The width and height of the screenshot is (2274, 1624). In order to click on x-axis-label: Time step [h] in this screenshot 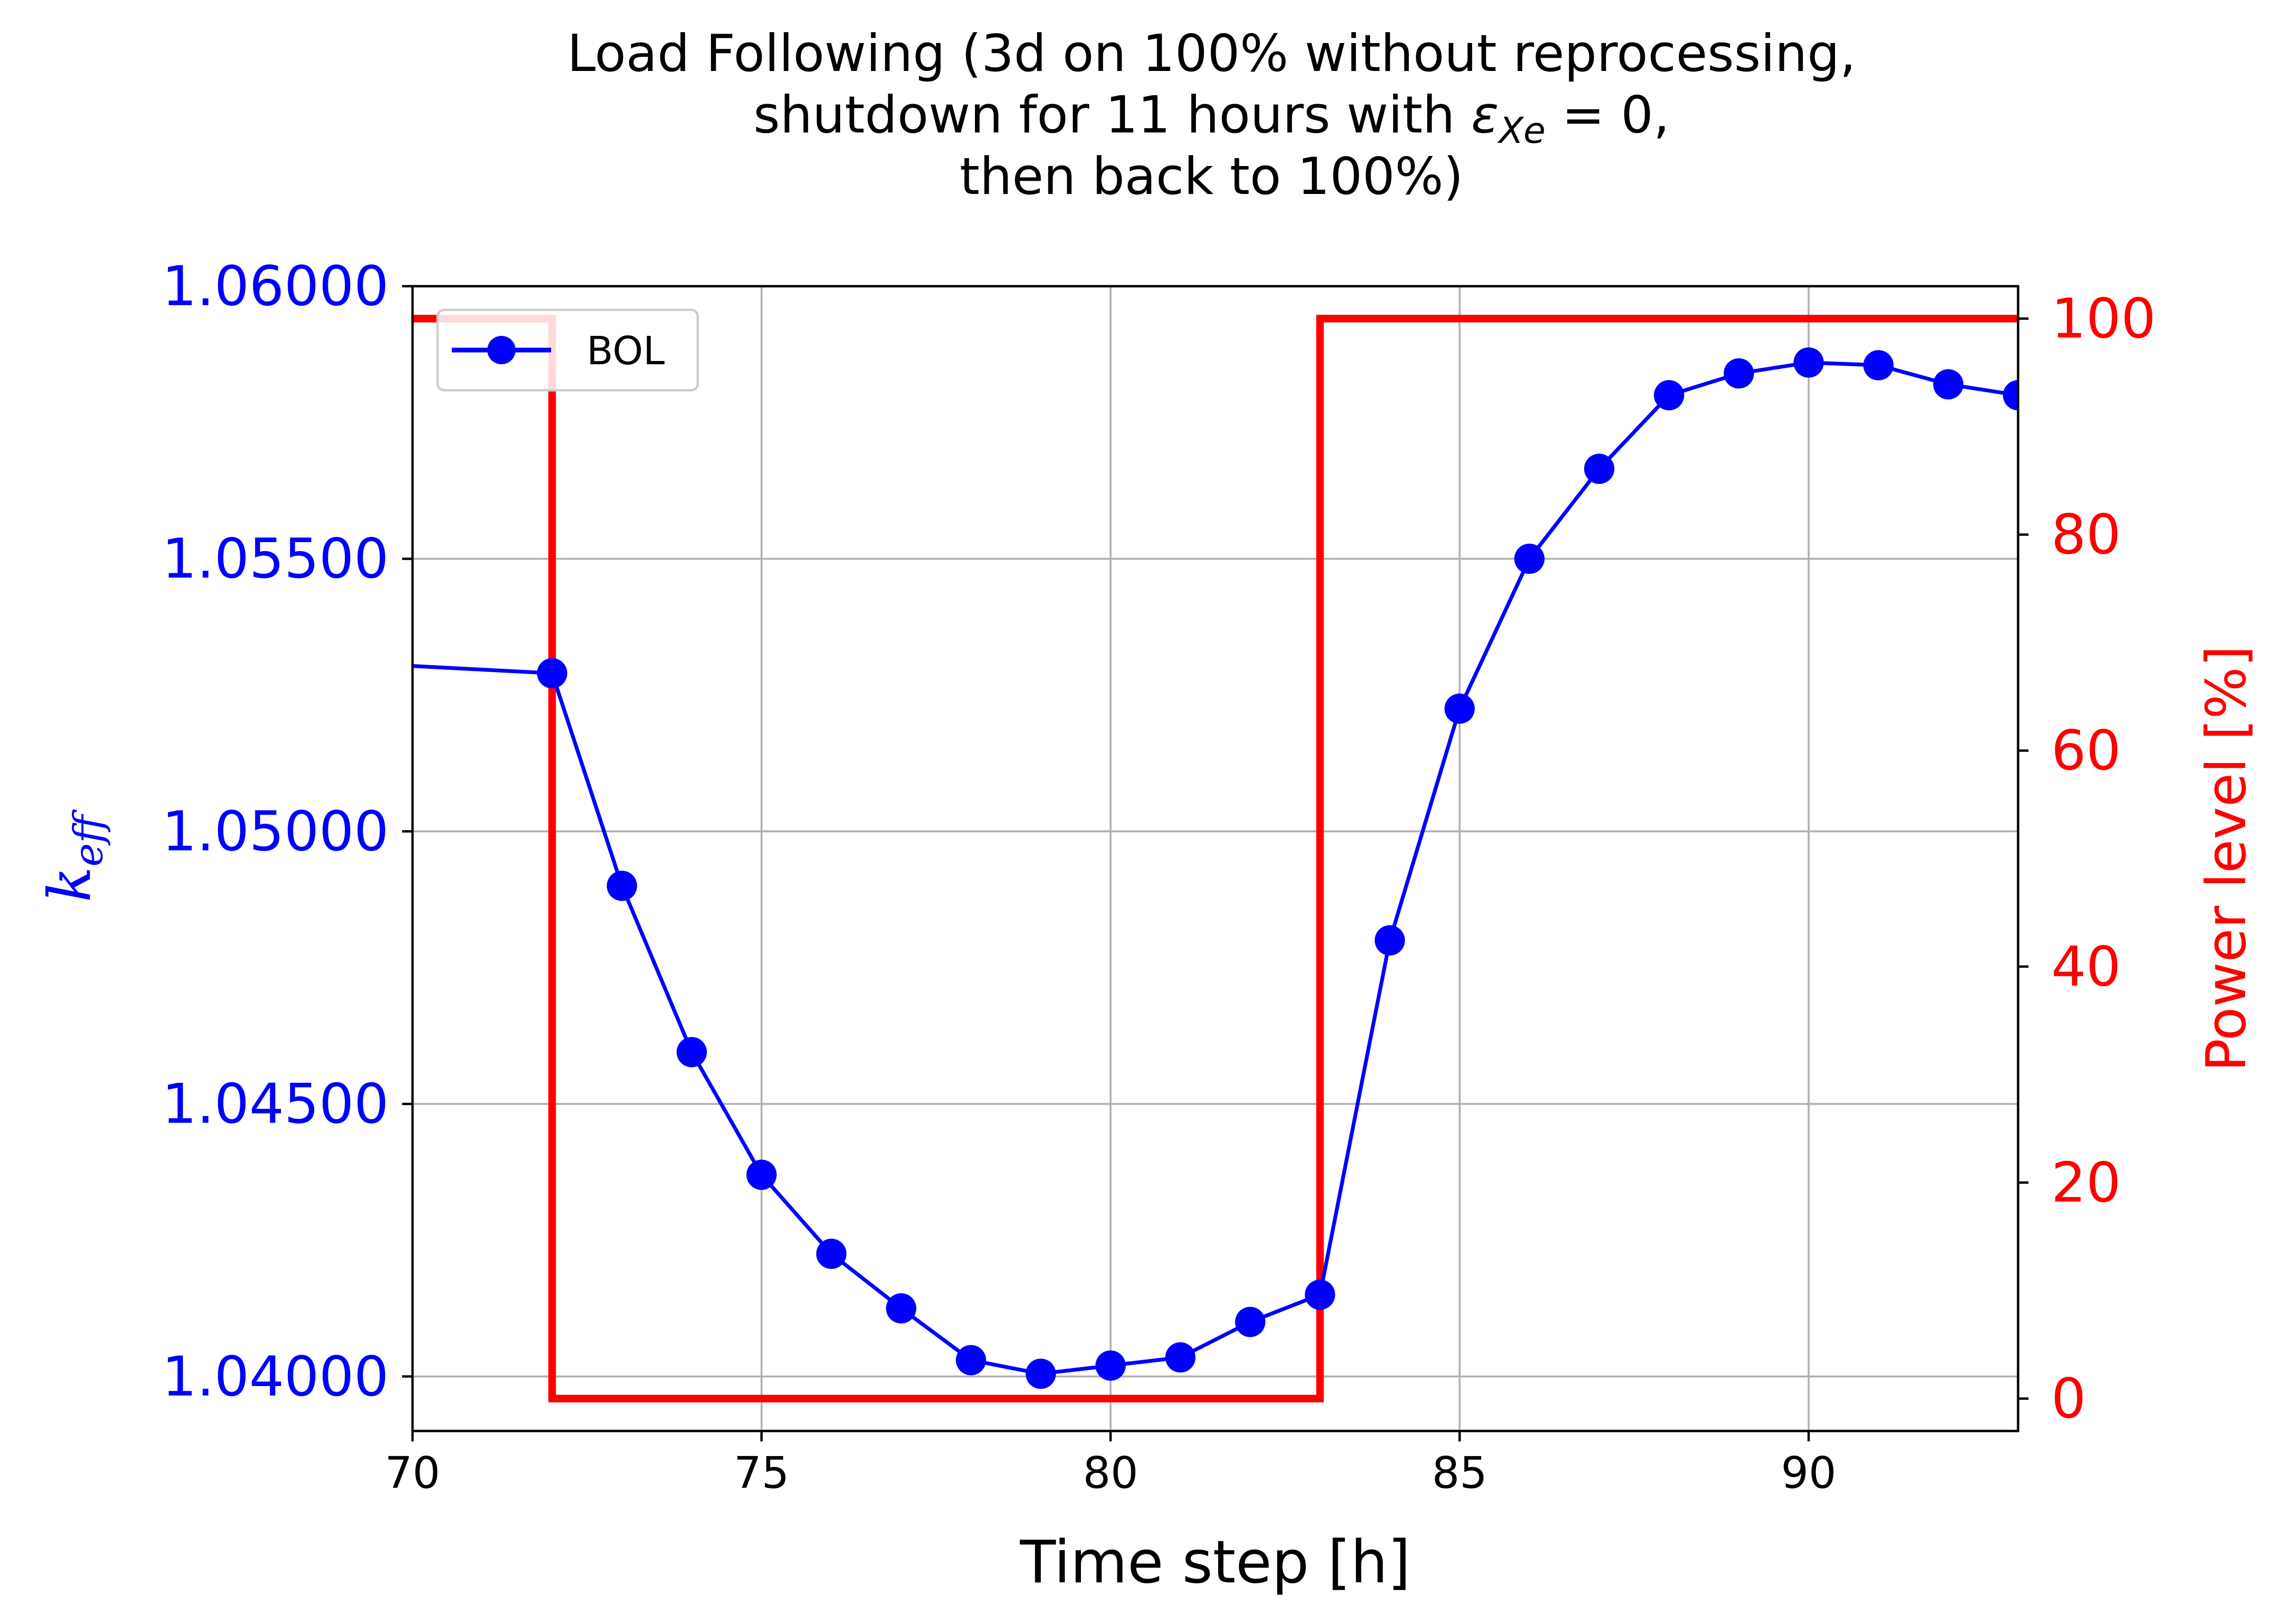, I will do `click(1215, 1563)`.